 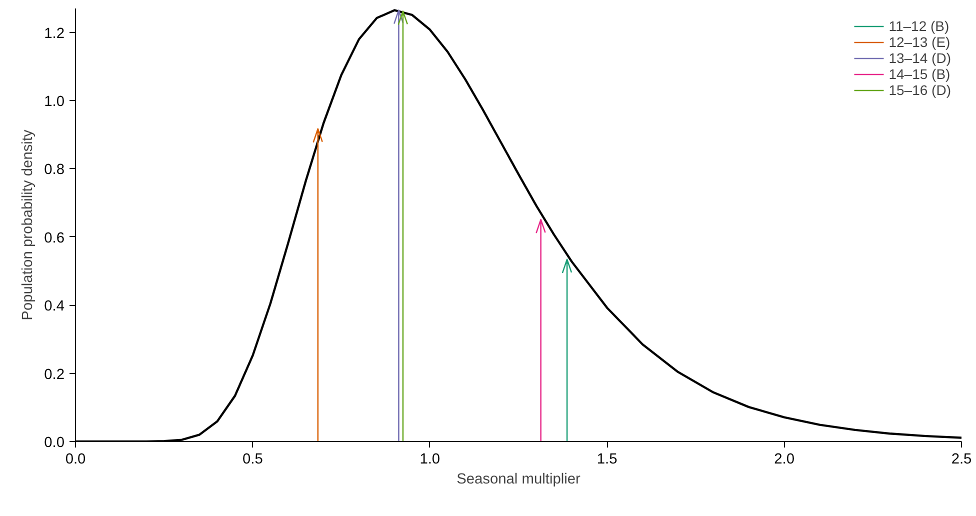 I want to click on legend-label: 13–14 (D), so click(x=919, y=58).